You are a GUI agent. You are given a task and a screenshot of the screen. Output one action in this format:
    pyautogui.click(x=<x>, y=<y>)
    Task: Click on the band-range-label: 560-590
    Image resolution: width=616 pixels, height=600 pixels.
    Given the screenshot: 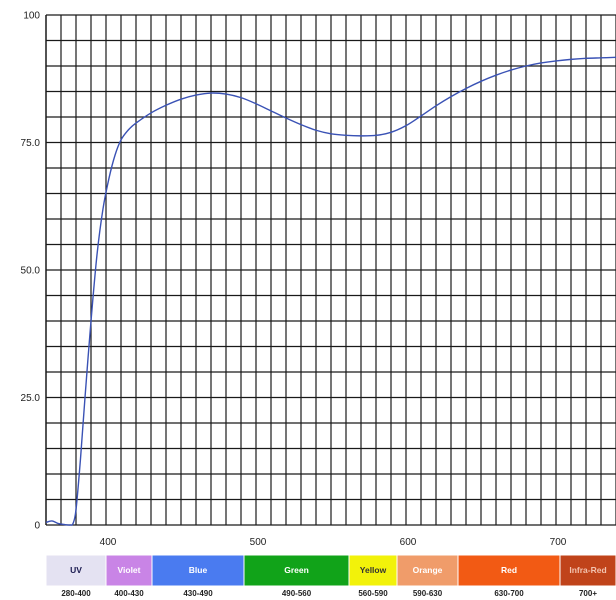 What is the action you would take?
    pyautogui.click(x=373, y=593)
    